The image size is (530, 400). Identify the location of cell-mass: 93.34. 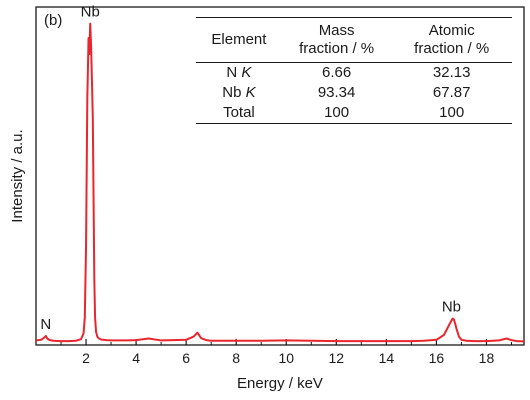
(336, 92).